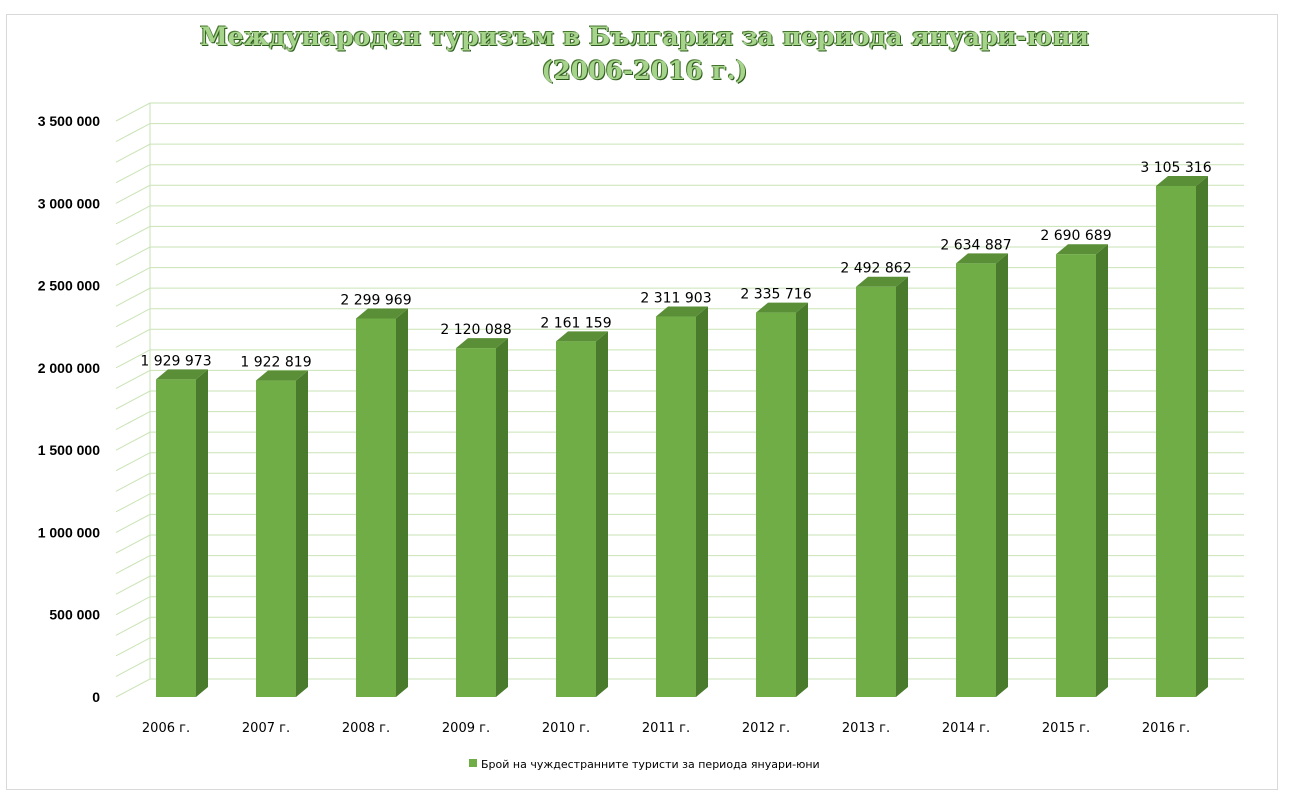 This screenshot has height=808, width=1289. I want to click on x-tick-label: 2012 г., so click(766, 728).